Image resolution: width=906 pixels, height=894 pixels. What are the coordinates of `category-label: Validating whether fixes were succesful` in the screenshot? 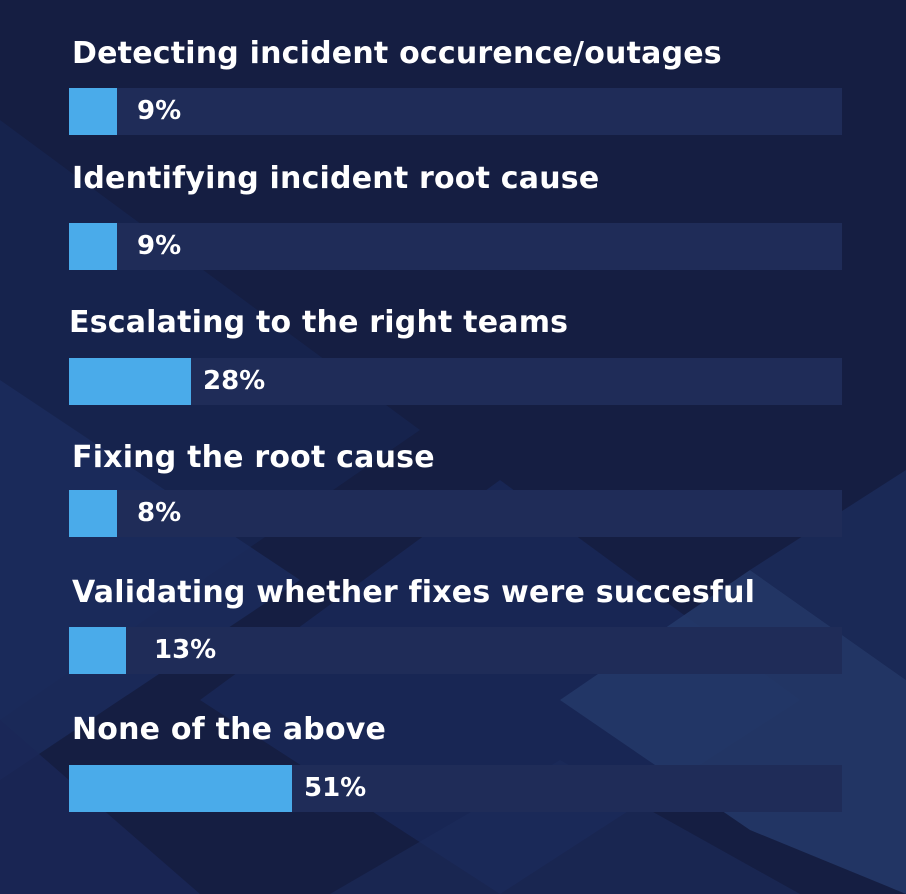 It's located at (414, 592).